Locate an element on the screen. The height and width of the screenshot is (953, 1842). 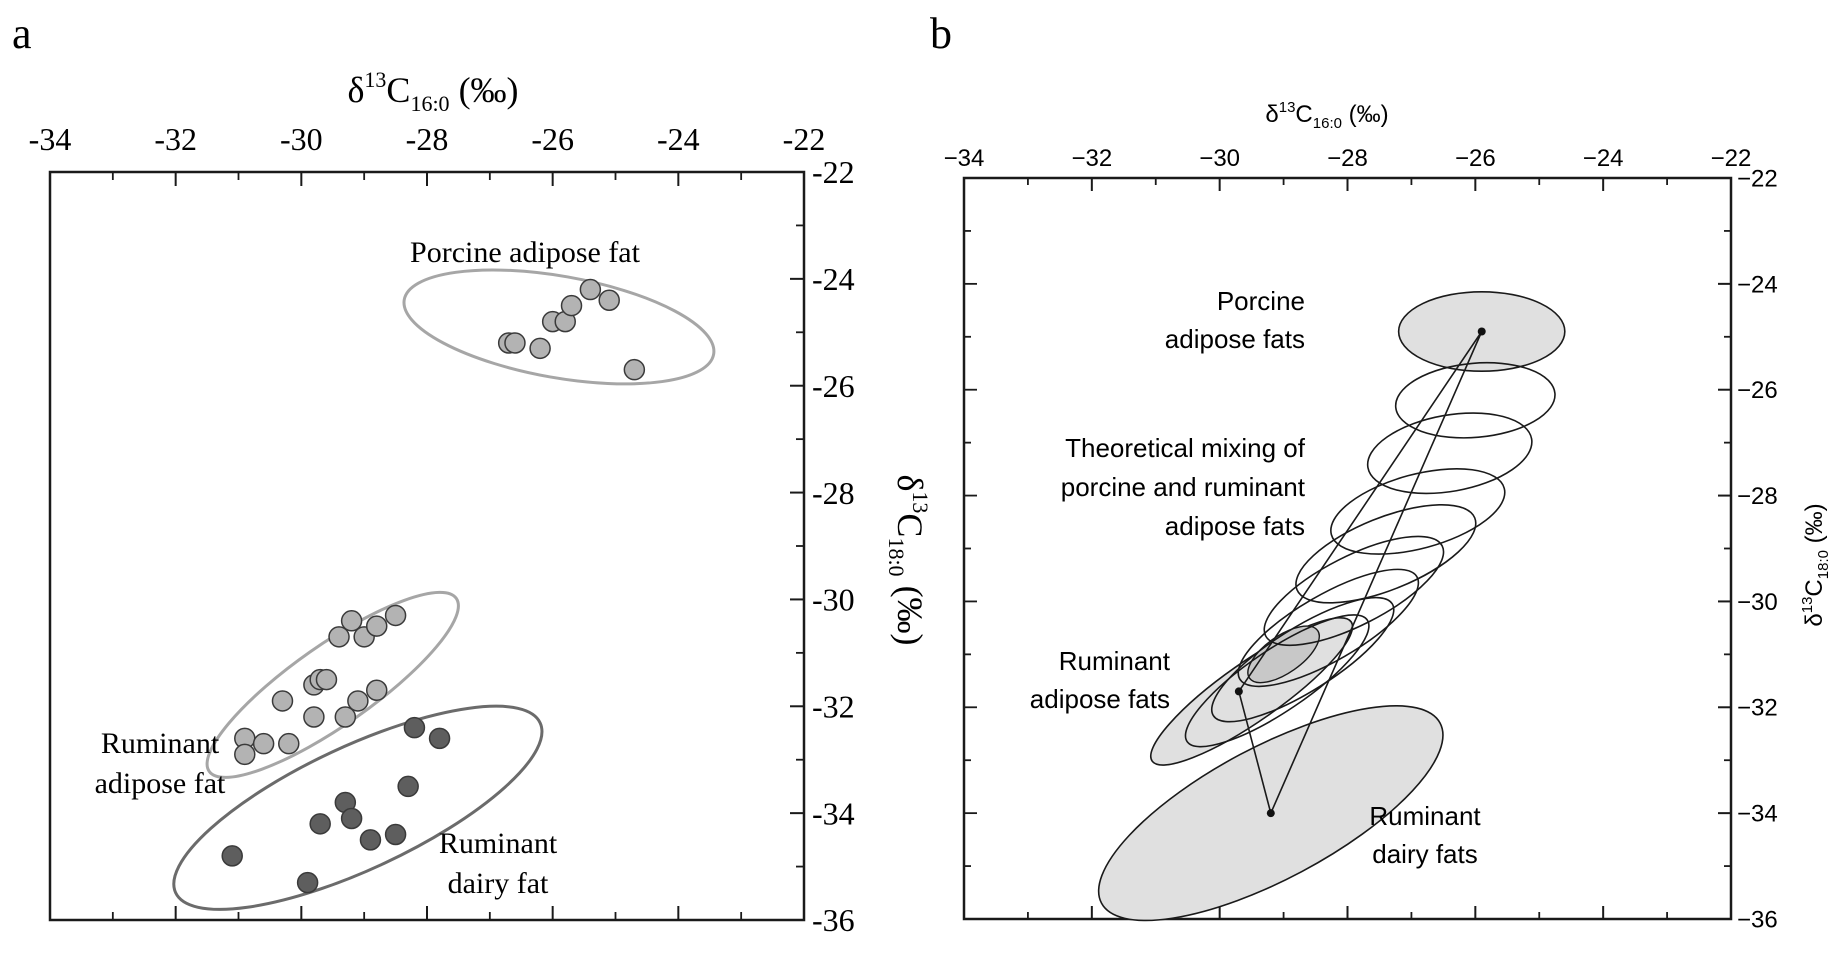
panel-b-x-tick-label: −26 is located at coordinates (1475, 158).